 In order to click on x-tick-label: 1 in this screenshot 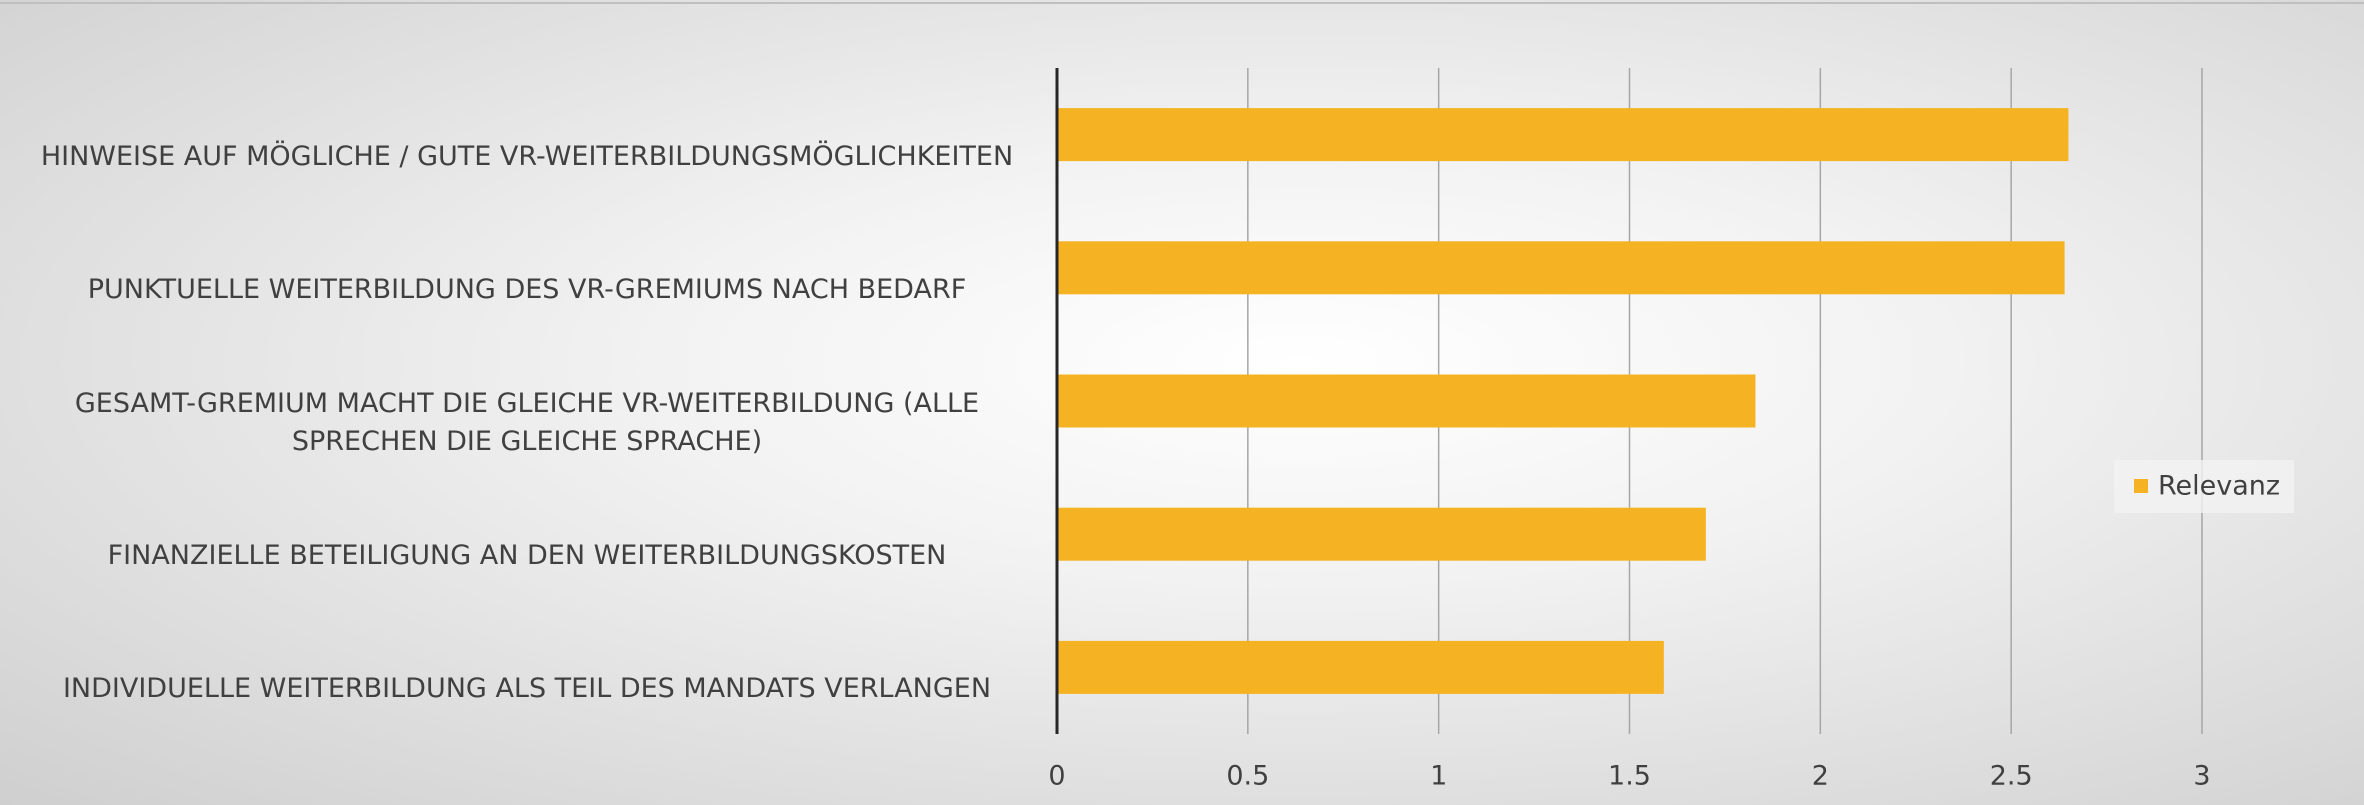, I will do `click(1438, 776)`.